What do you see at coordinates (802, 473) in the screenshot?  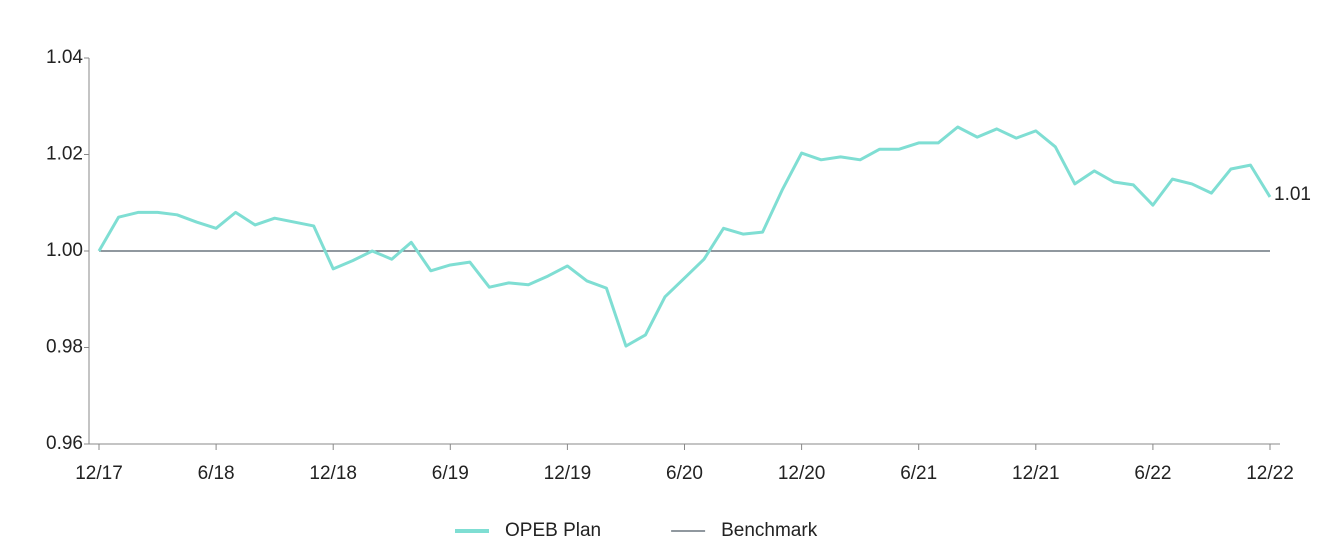 I see `x-tick-label: 12/20` at bounding box center [802, 473].